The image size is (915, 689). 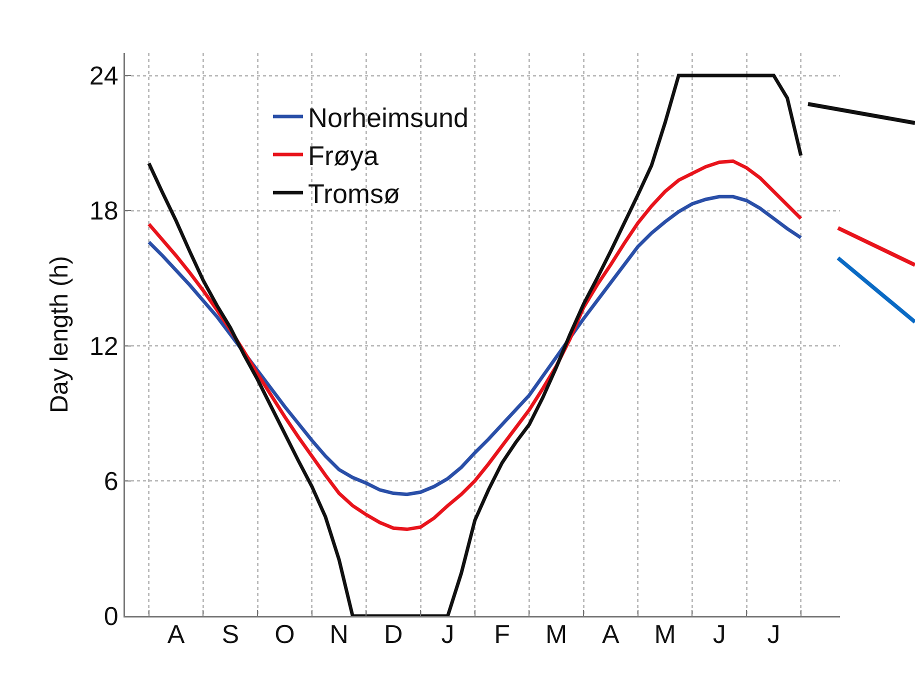 I want to click on y-tick-label: 24, so click(x=103, y=75).